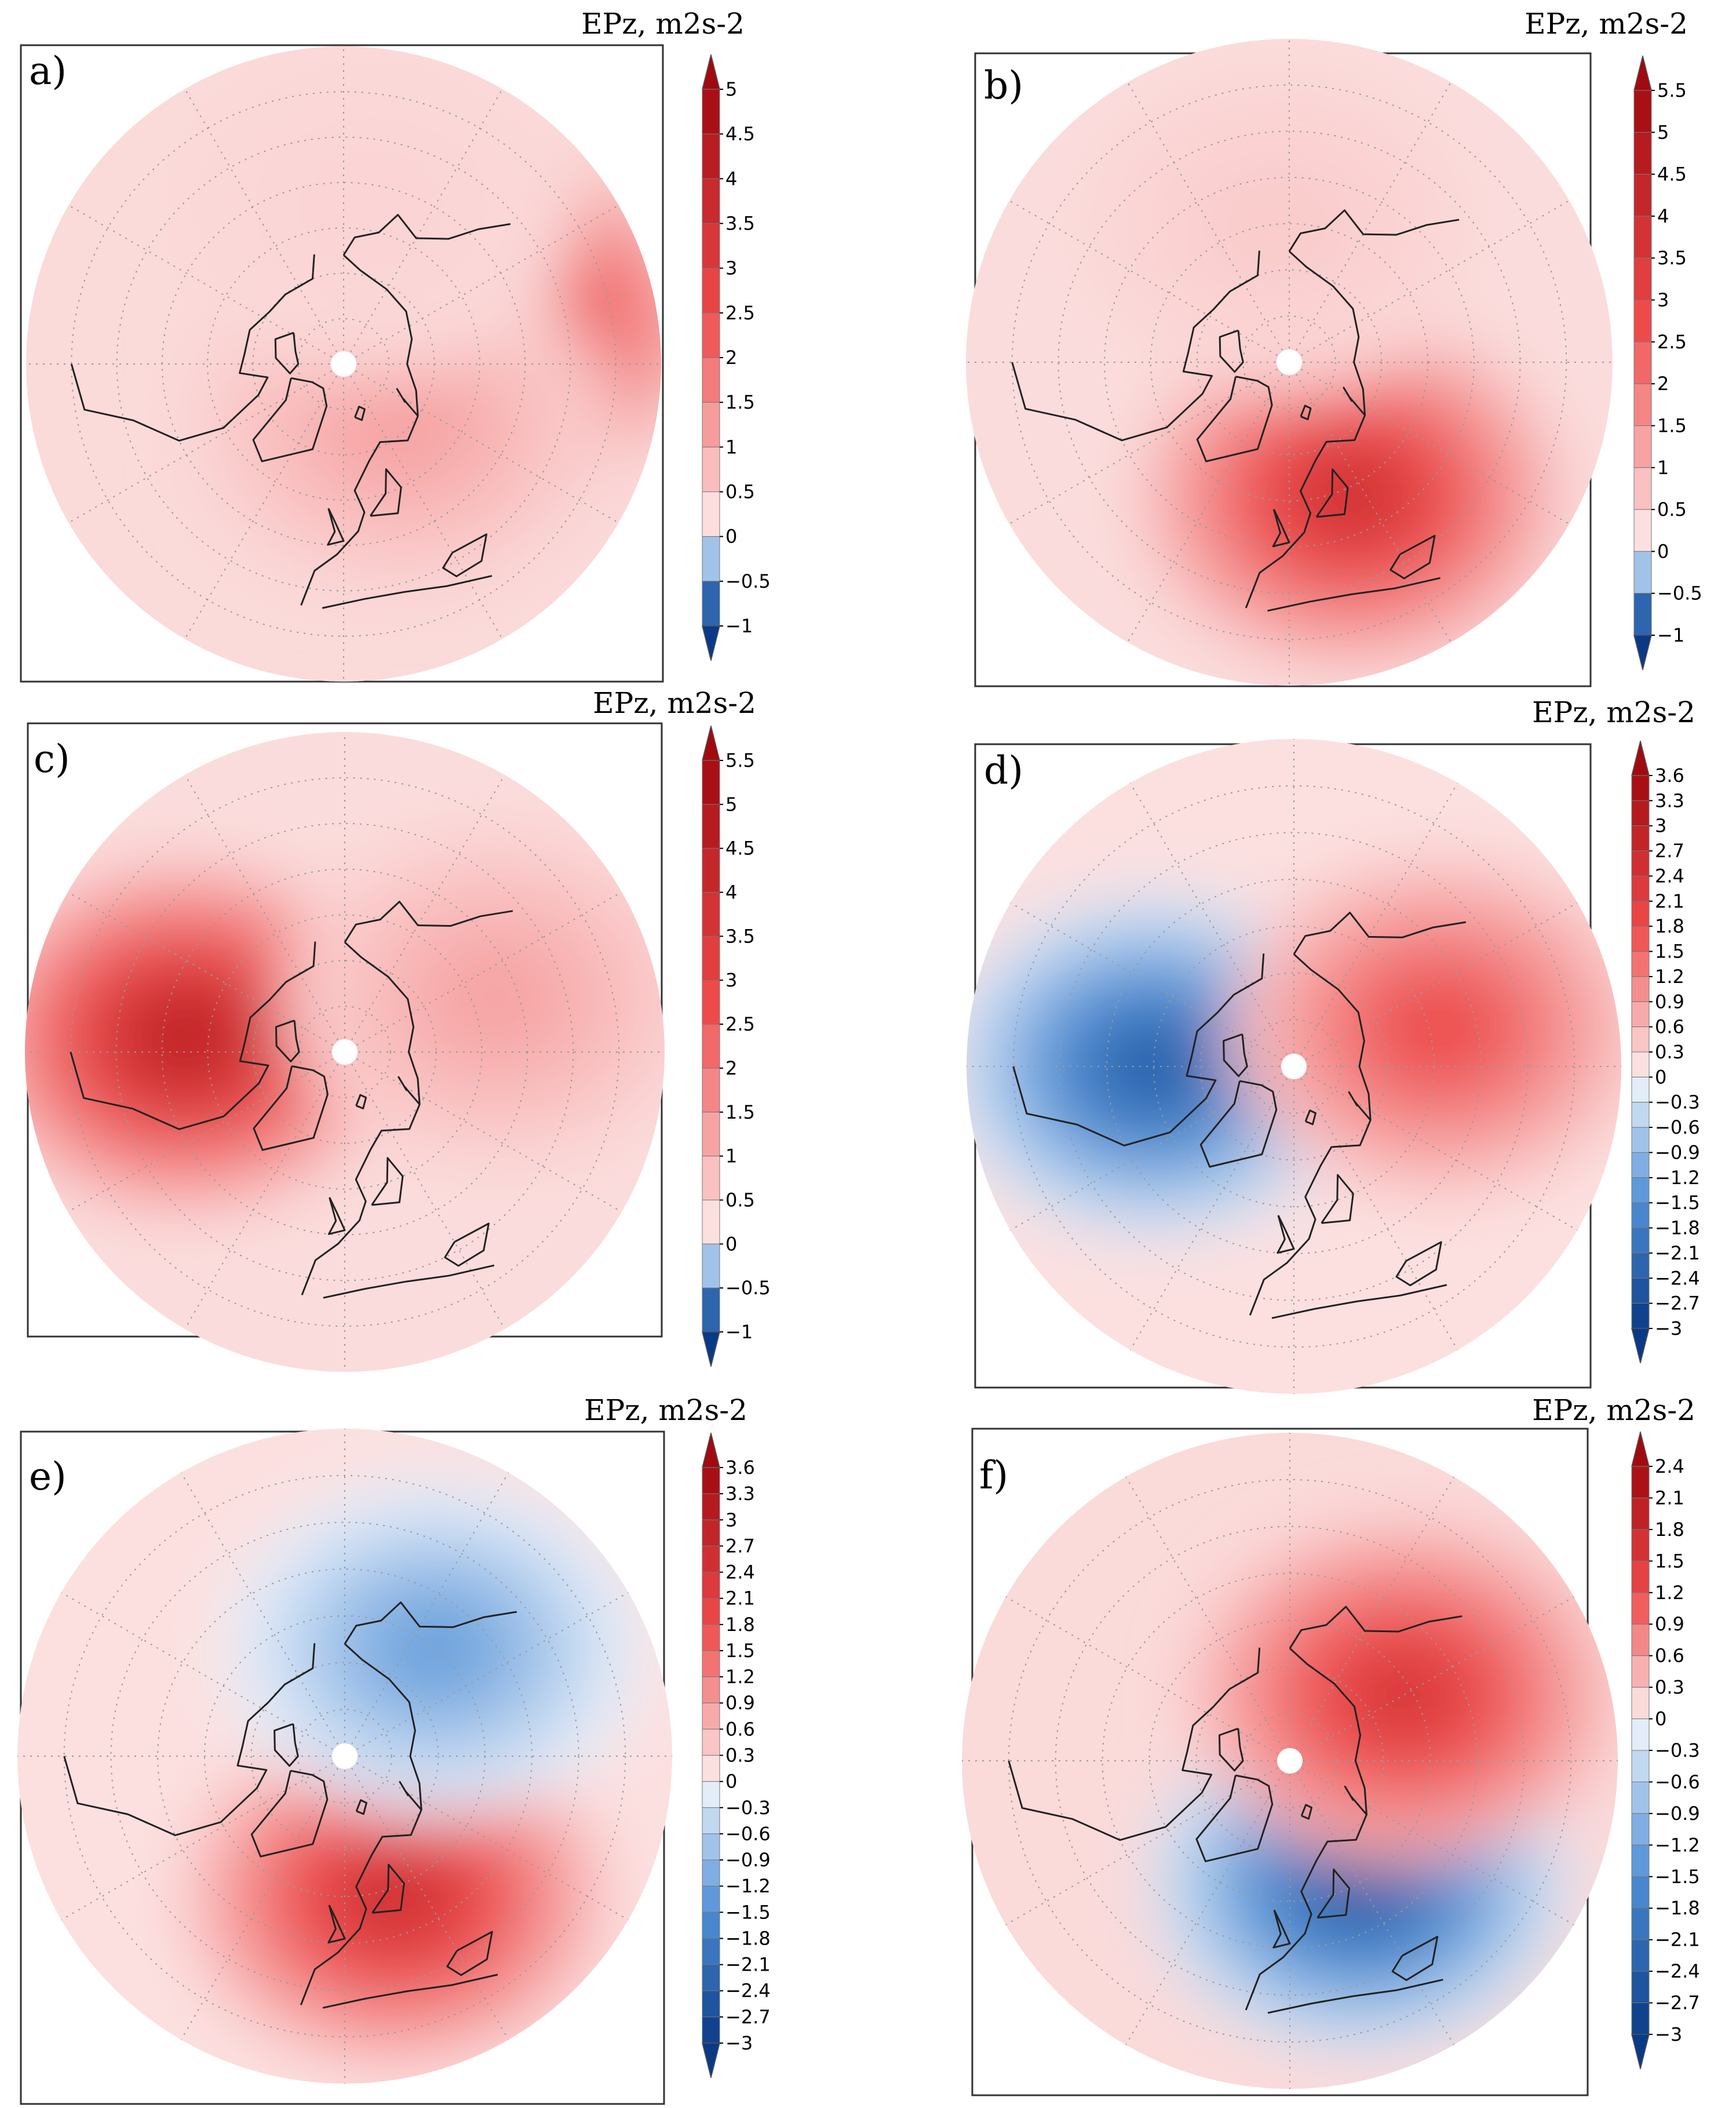  Describe the element at coordinates (1669, 1593) in the screenshot. I see `colorbar-tick-label: 1.2` at that location.